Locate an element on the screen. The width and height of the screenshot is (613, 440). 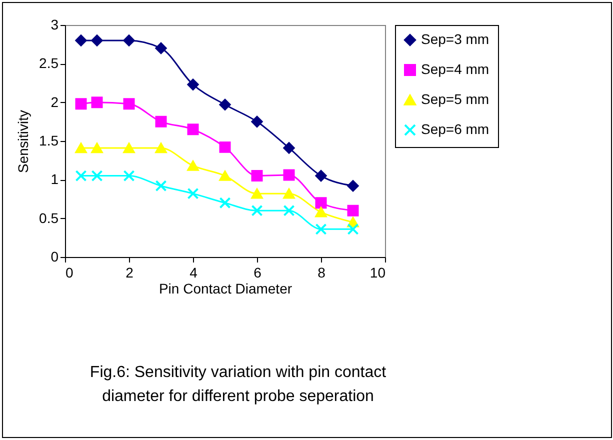
y-tick-label: 0 is located at coordinates (54, 256).